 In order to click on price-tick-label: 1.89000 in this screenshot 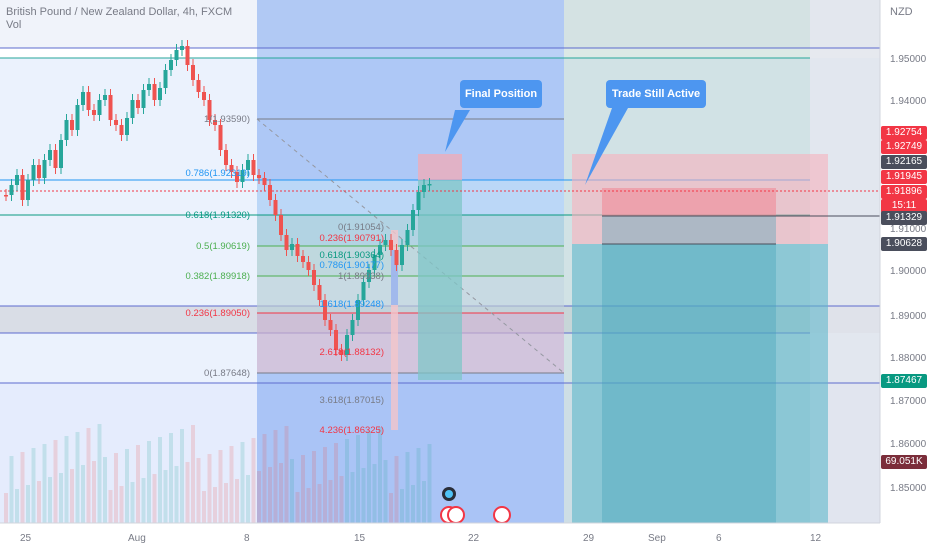, I will do `click(908, 316)`.